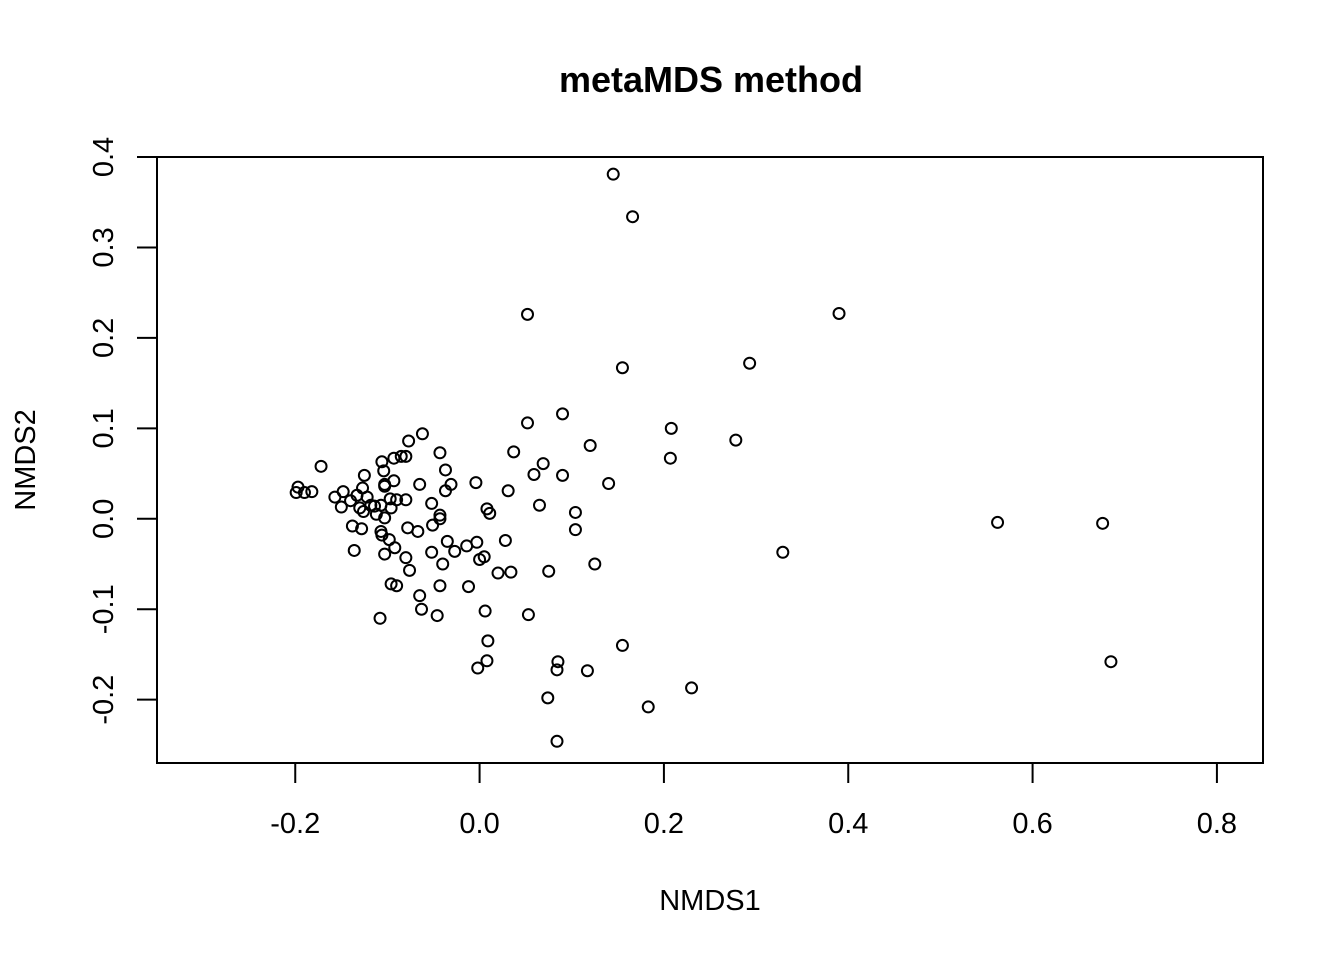 This screenshot has height=960, width=1344. Describe the element at coordinates (104, 700) in the screenshot. I see `y-tick-label: -0.2` at that location.